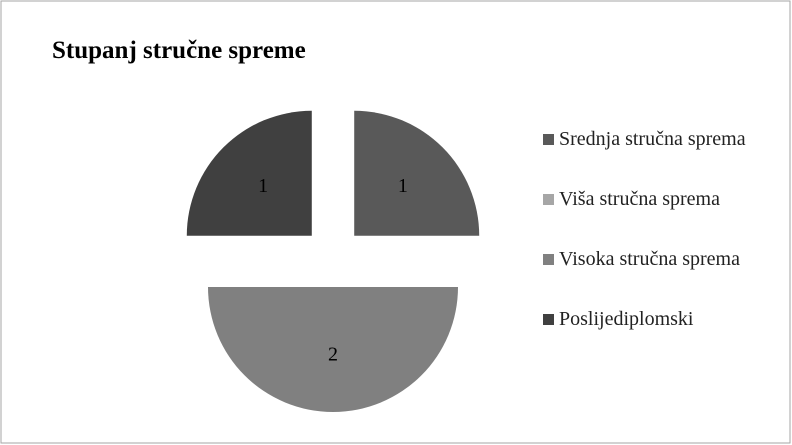  What do you see at coordinates (665, 336) in the screenshot?
I see `legend-item: Poslijediplomski` at bounding box center [665, 336].